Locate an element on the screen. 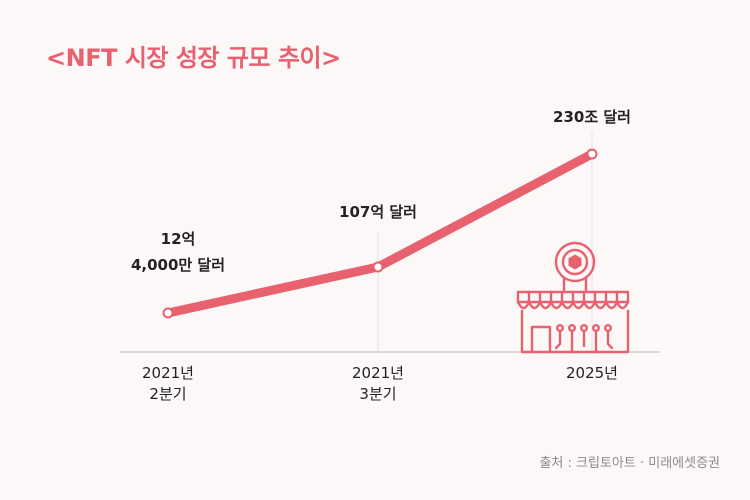  data-label-2: 107억 달러 is located at coordinates (378, 212).